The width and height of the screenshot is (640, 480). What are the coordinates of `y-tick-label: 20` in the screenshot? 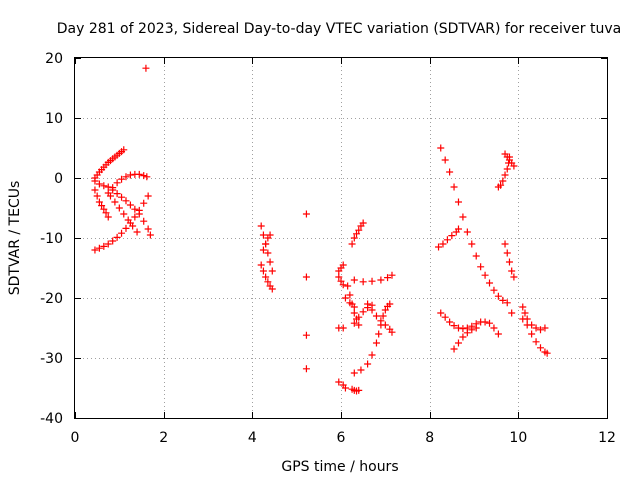 It's located at (54, 59).